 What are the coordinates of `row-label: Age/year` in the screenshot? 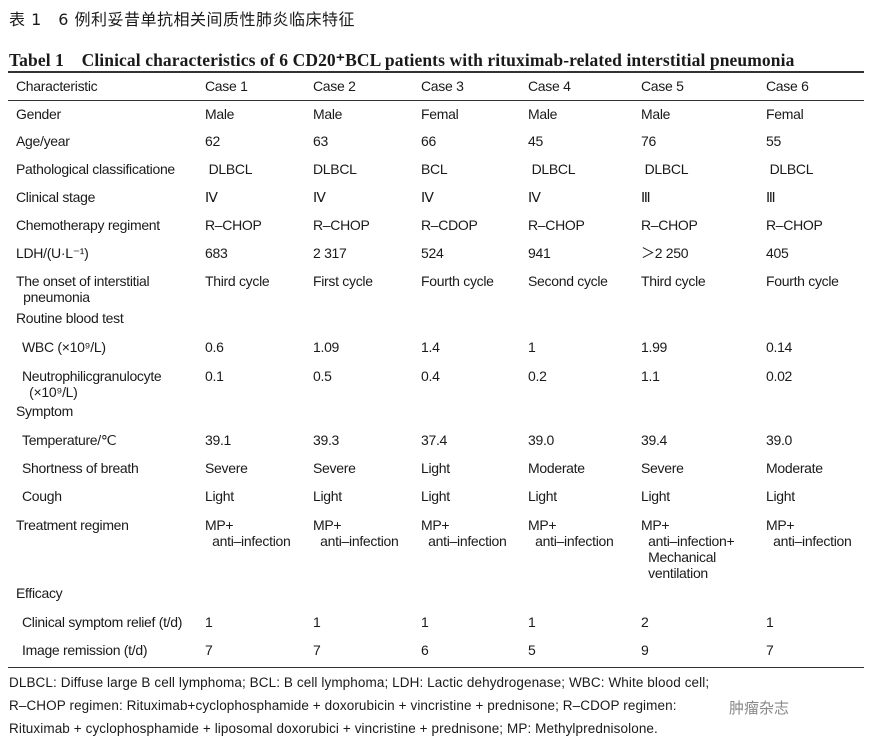 It's located at (43, 141).